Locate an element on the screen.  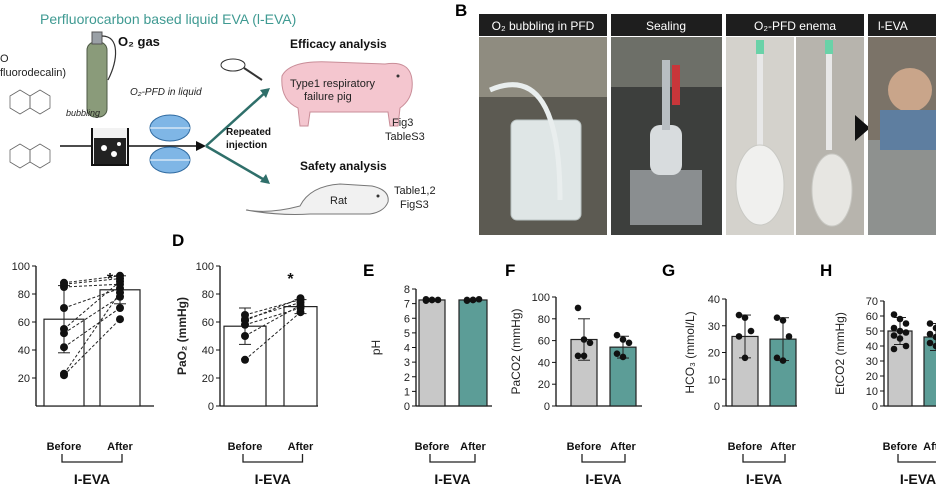
y-tick-label: 1 is located at coordinates (407, 392).